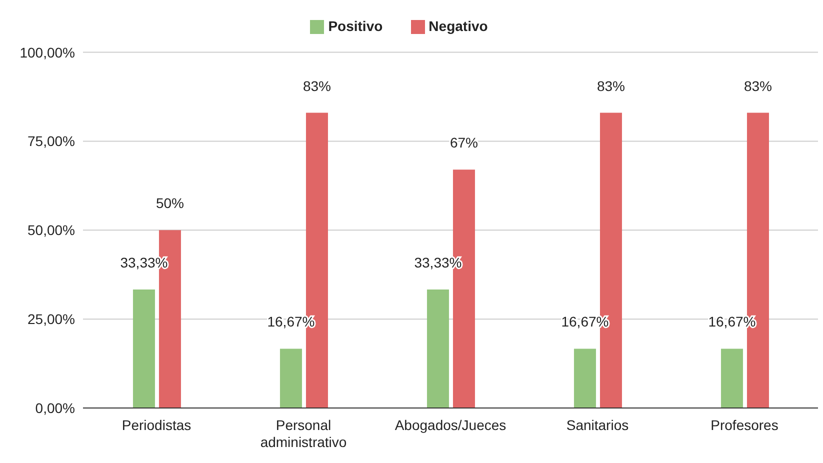 This screenshot has height=463, width=823. Describe the element at coordinates (464, 142) in the screenshot. I see `data-label: 67%` at that location.